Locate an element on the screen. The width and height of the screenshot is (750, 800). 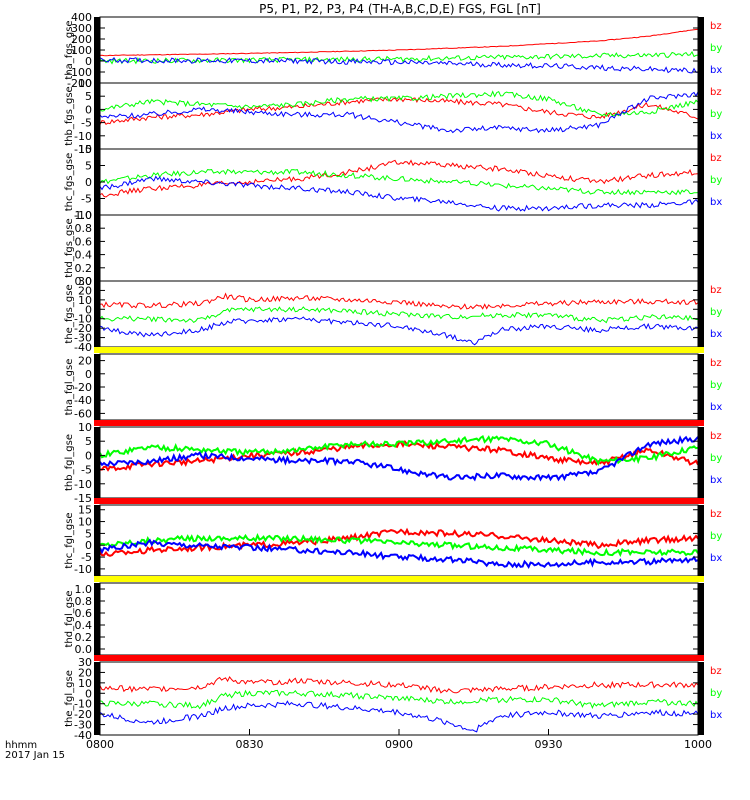
panel-ylabel: thd_fgl_gse is located at coordinates (69, 619).